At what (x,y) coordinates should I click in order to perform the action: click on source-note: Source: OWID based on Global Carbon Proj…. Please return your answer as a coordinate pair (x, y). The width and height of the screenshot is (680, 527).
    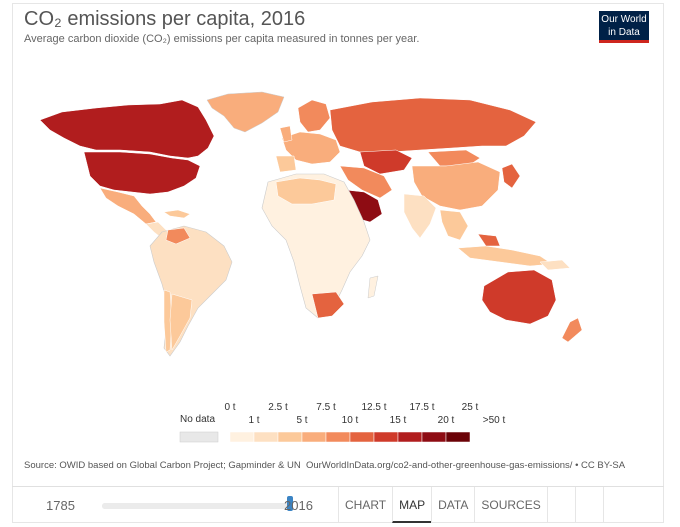
    Looking at the image, I should click on (324, 465).